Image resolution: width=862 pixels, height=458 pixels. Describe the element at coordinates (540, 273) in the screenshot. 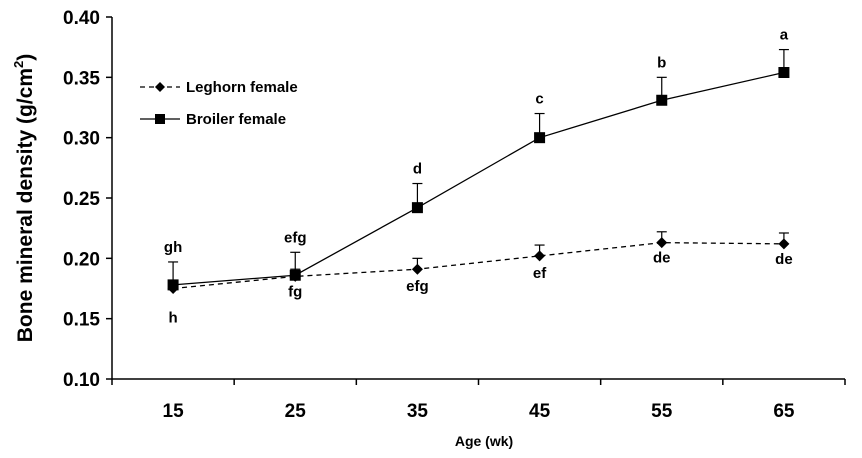

I see `leghorn-significance-label: ef` at that location.